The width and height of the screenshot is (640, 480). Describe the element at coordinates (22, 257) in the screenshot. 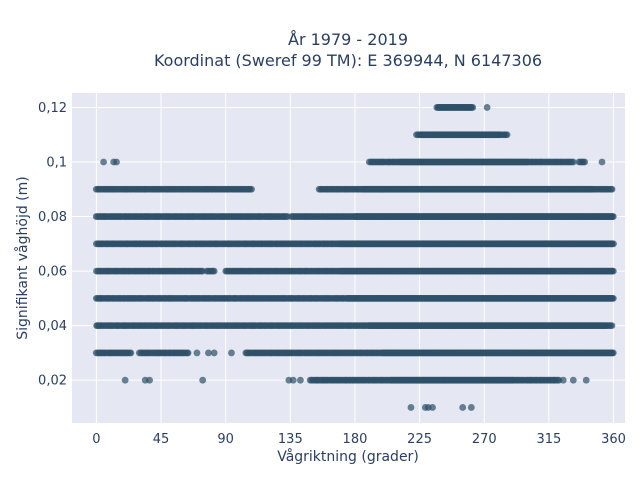

I see `y-axis-title: Signifikant våghöjd (m)` at that location.